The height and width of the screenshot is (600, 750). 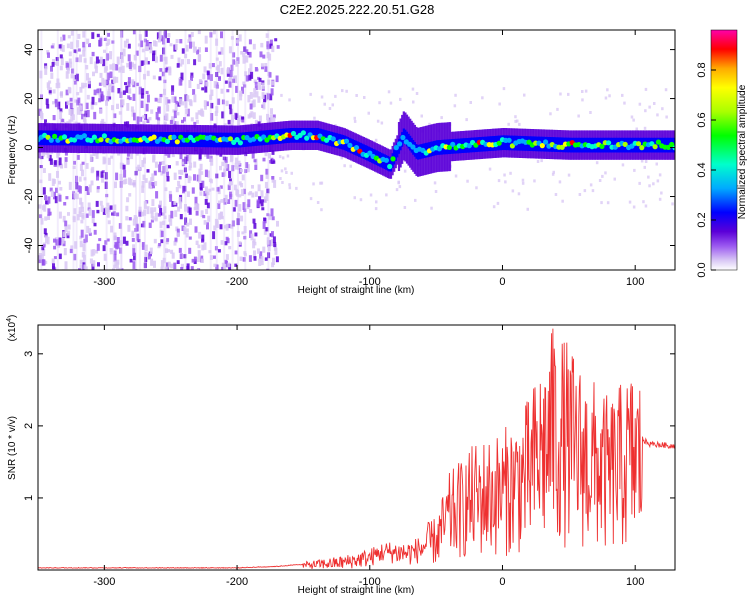 I want to click on y-tick-label: 2, so click(x=29, y=426).